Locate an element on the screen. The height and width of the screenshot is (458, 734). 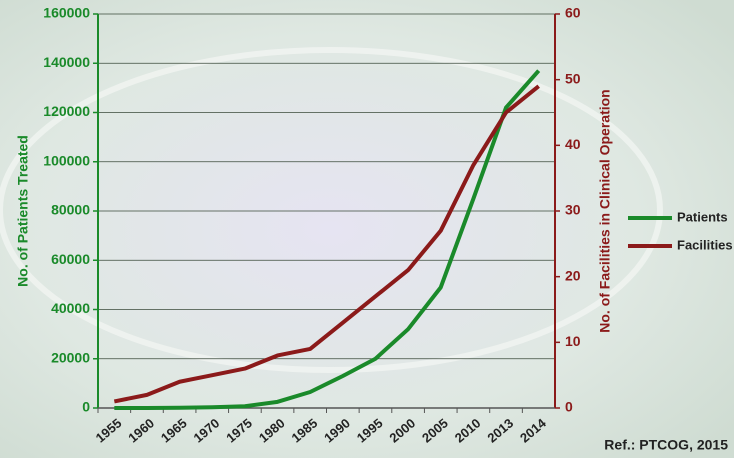
y2-tick-label: 50 is located at coordinates (573, 78).